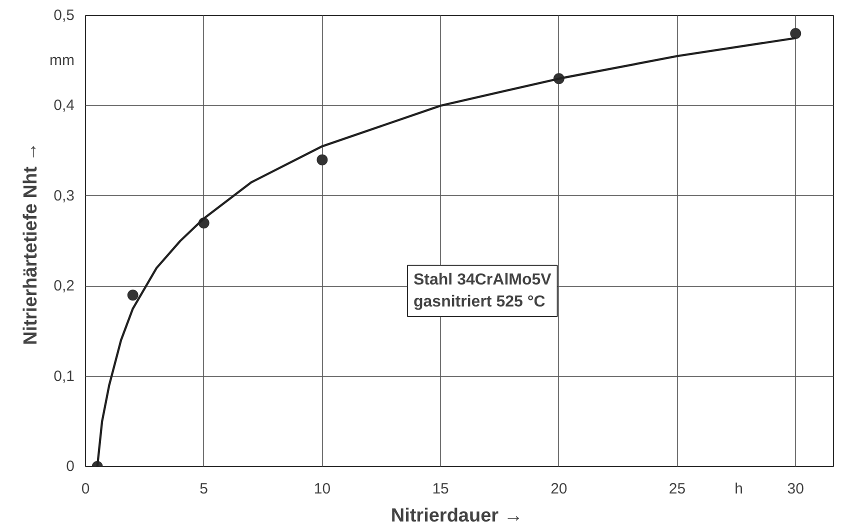  Describe the element at coordinates (795, 489) in the screenshot. I see `x-tick-label: 30` at that location.